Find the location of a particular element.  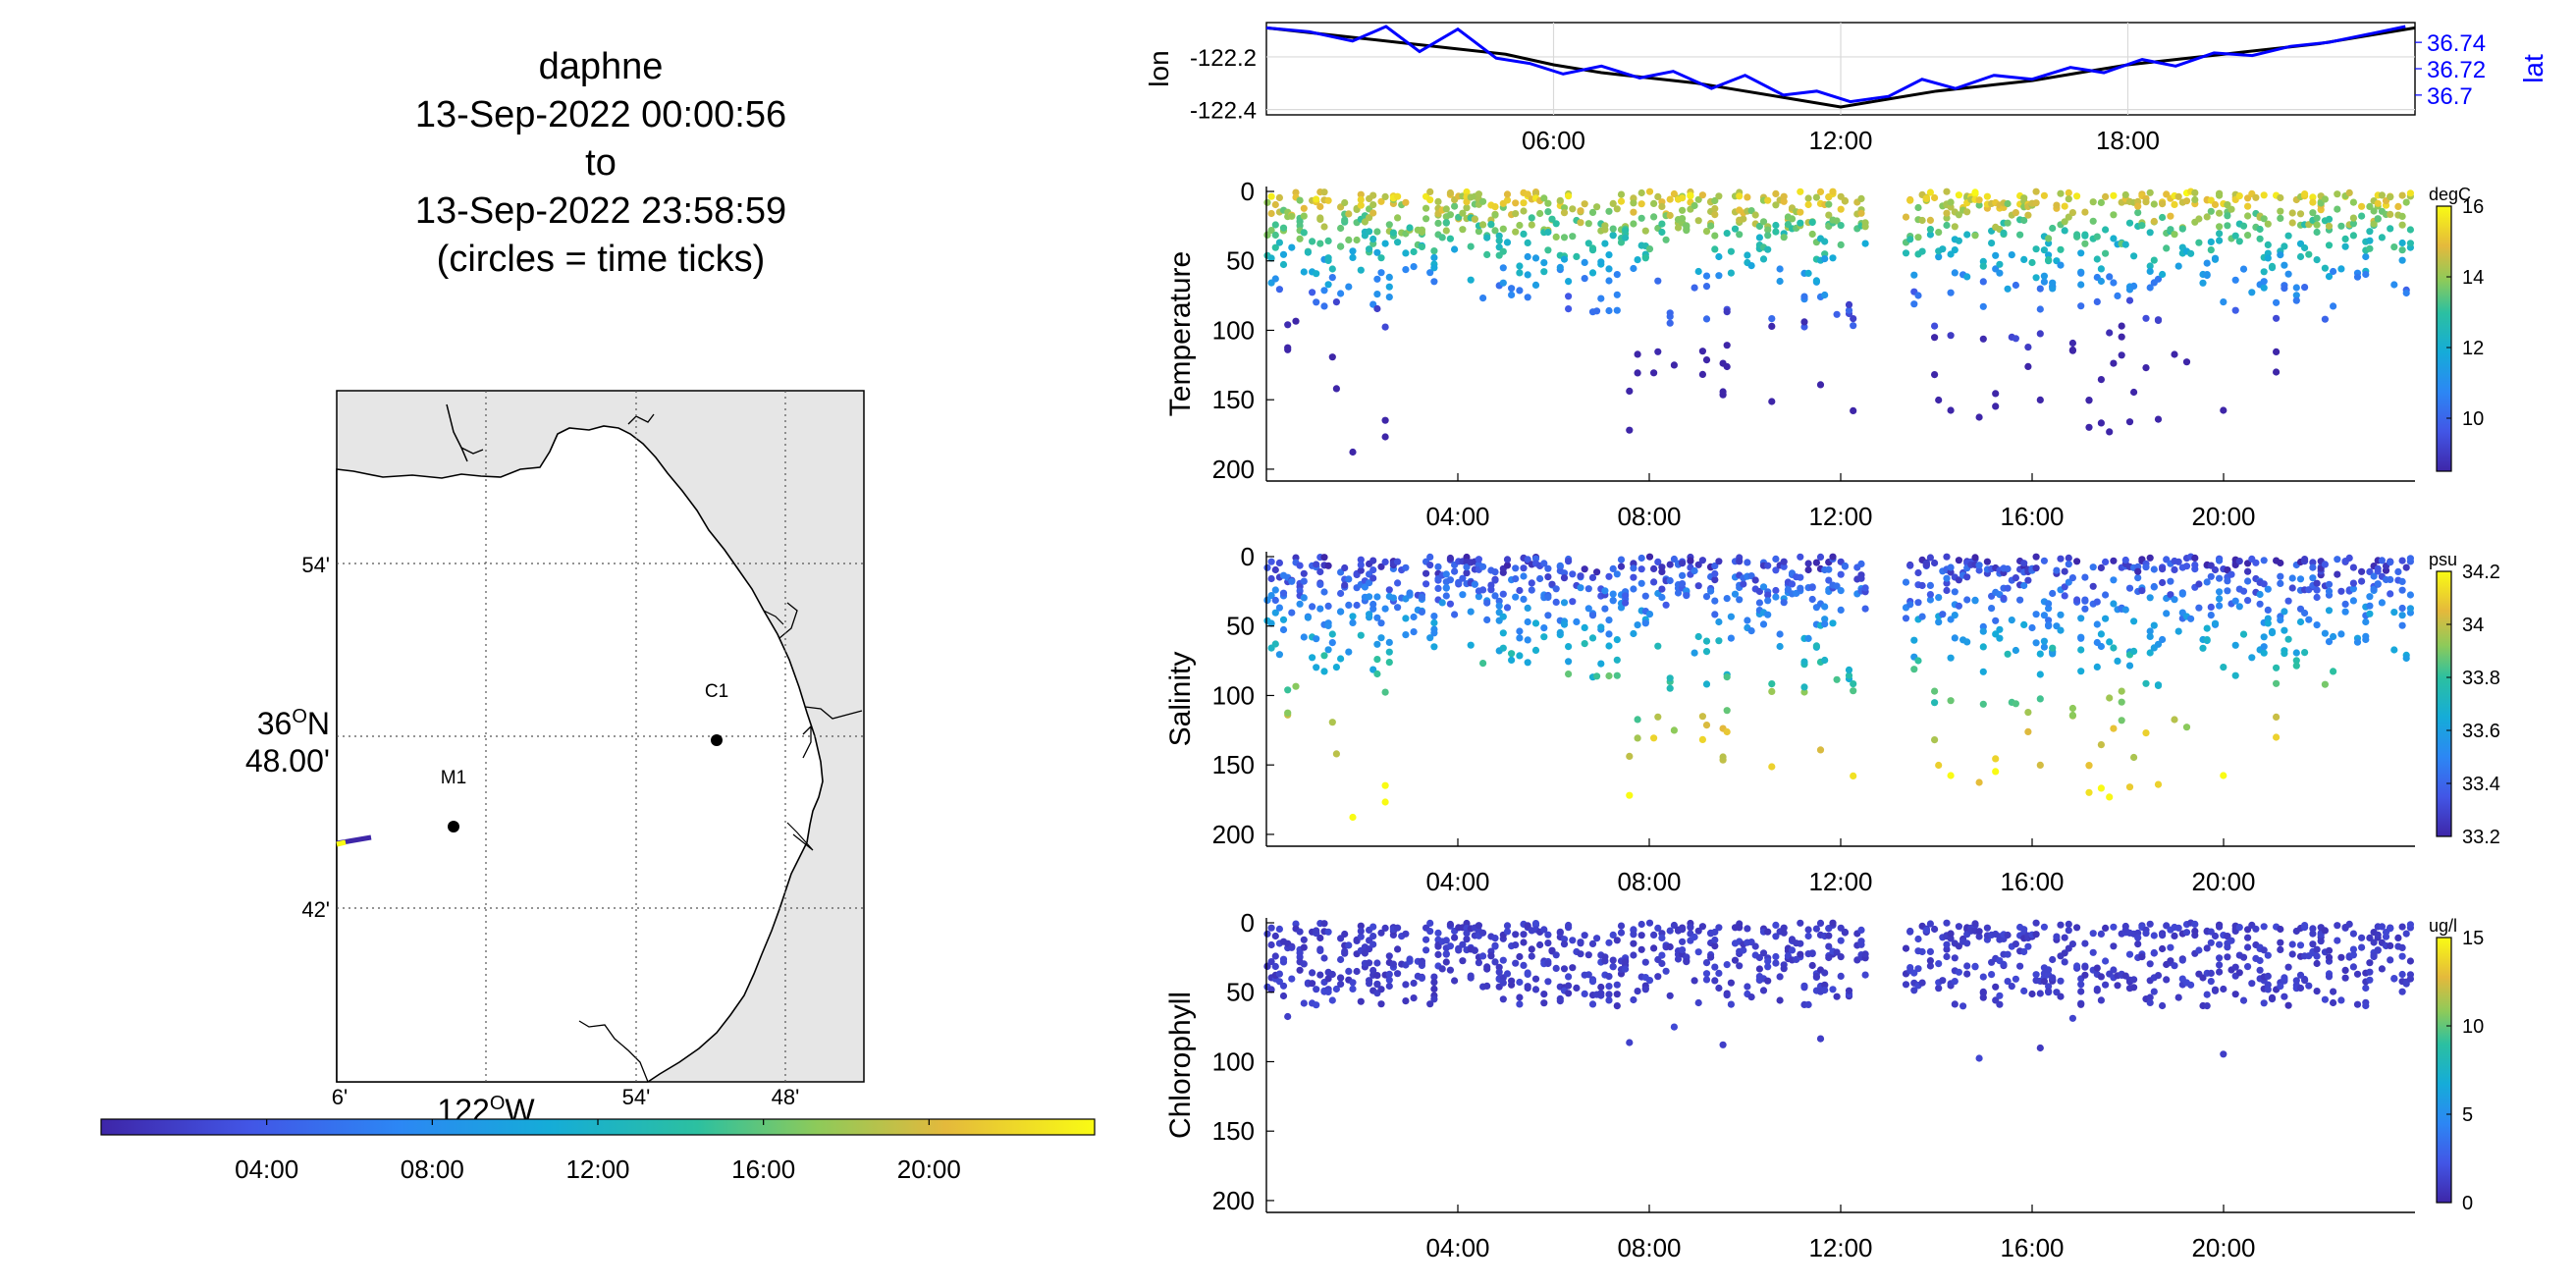

temperature-x-tick-label: 04:00 is located at coordinates (1457, 516).